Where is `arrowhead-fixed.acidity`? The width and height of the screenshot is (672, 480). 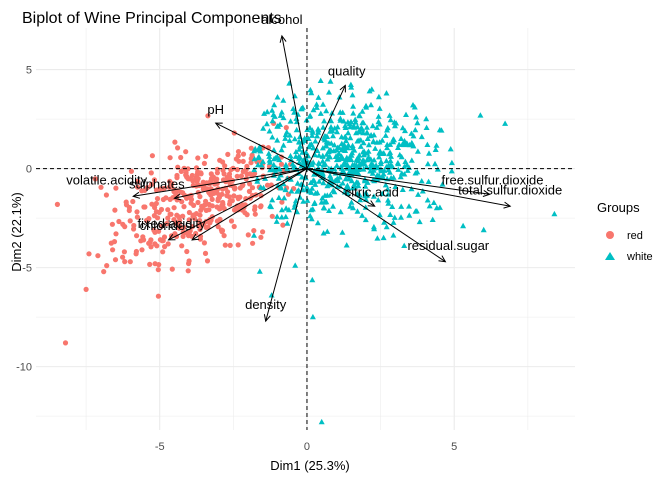 arrowhead-fixed.acidity is located at coordinates (195, 237).